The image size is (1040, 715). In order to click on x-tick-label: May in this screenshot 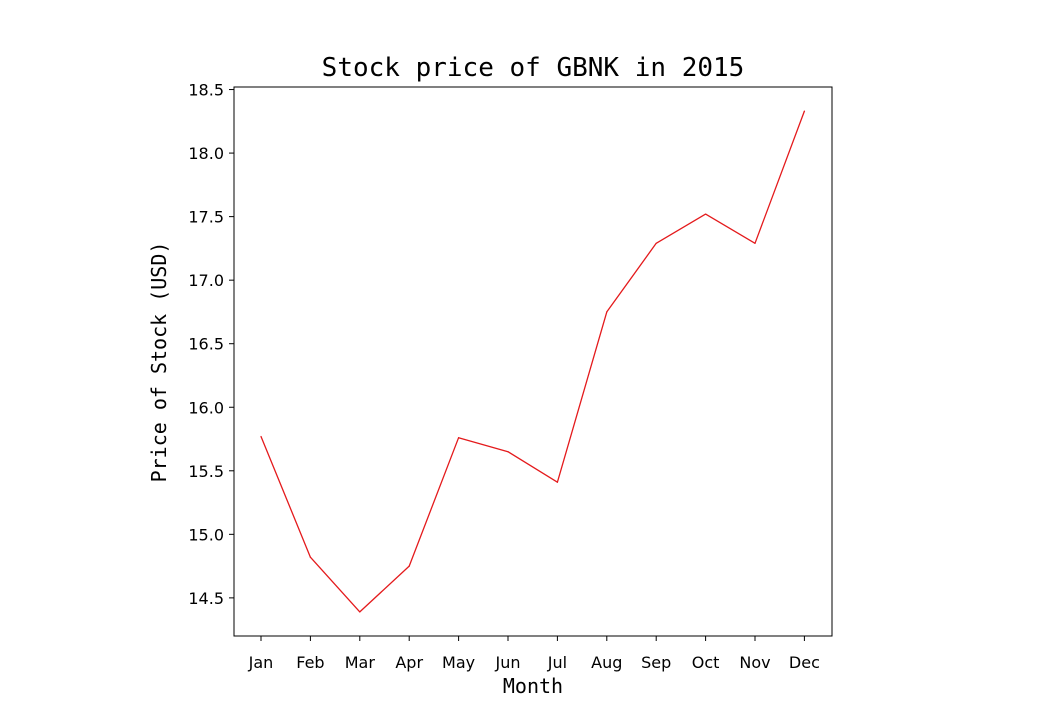, I will do `click(458, 662)`.